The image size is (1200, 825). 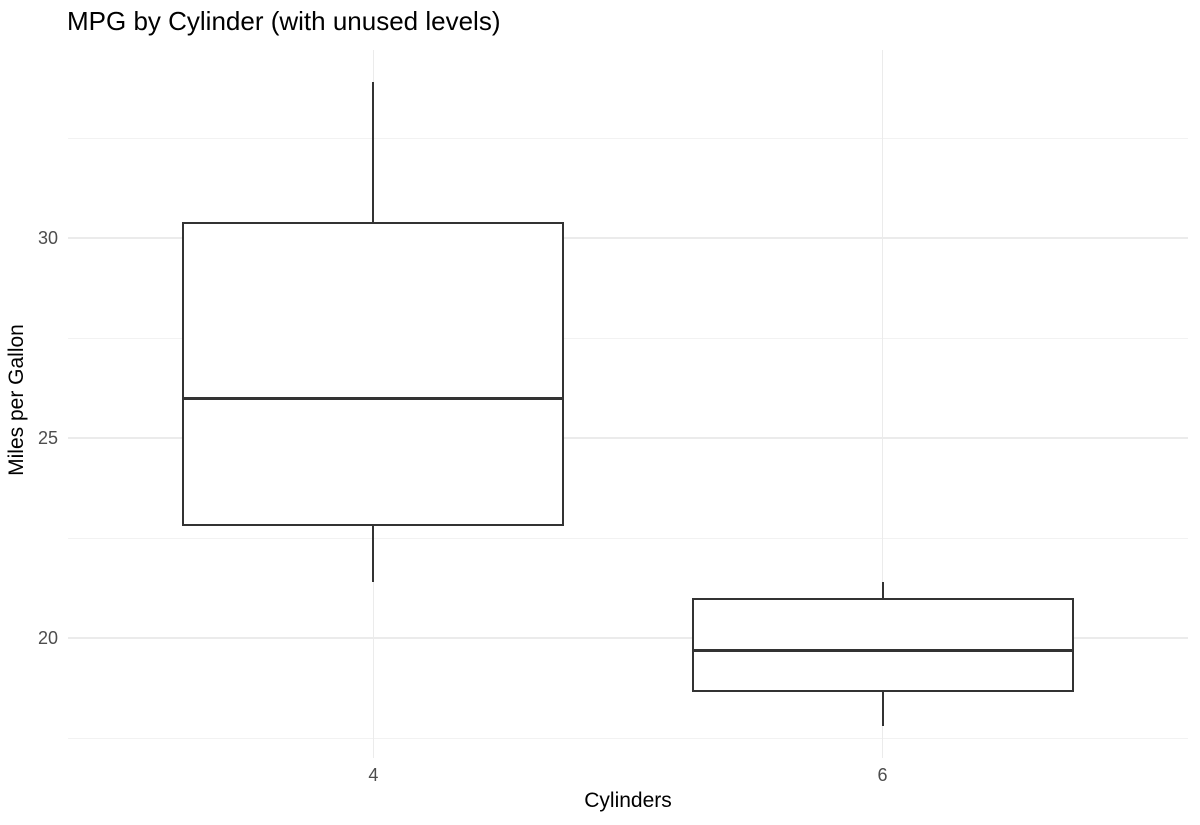 What do you see at coordinates (284, 21) in the screenshot?
I see `chart-title: MPG by Cylinder (with unused levels)` at bounding box center [284, 21].